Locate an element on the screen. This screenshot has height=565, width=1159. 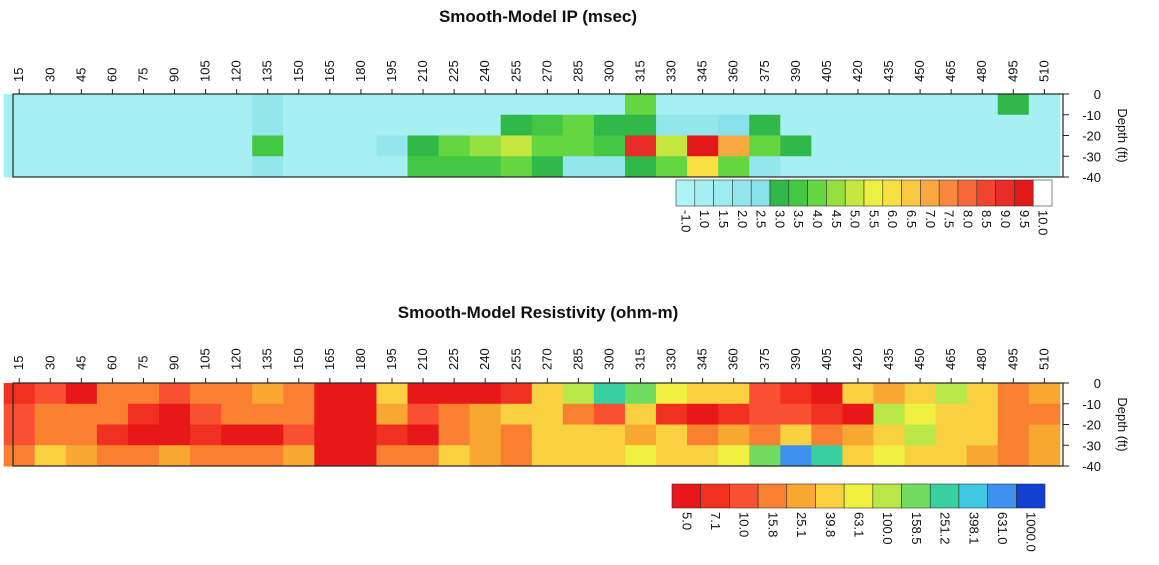
legend-label: 7.5 is located at coordinates (949, 219).